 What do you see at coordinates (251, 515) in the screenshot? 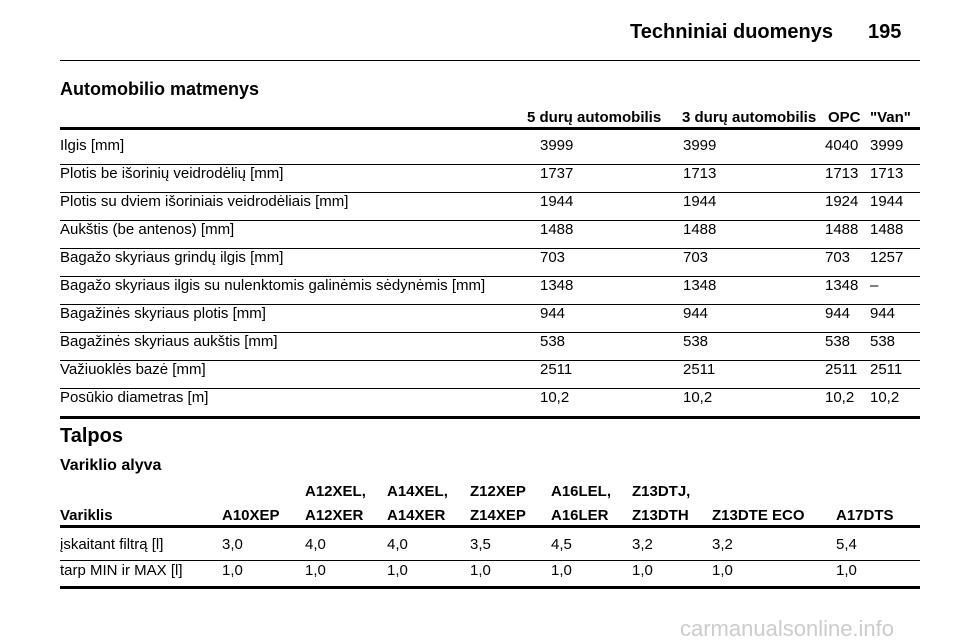
I see `column-header: A10XEP` at bounding box center [251, 515].